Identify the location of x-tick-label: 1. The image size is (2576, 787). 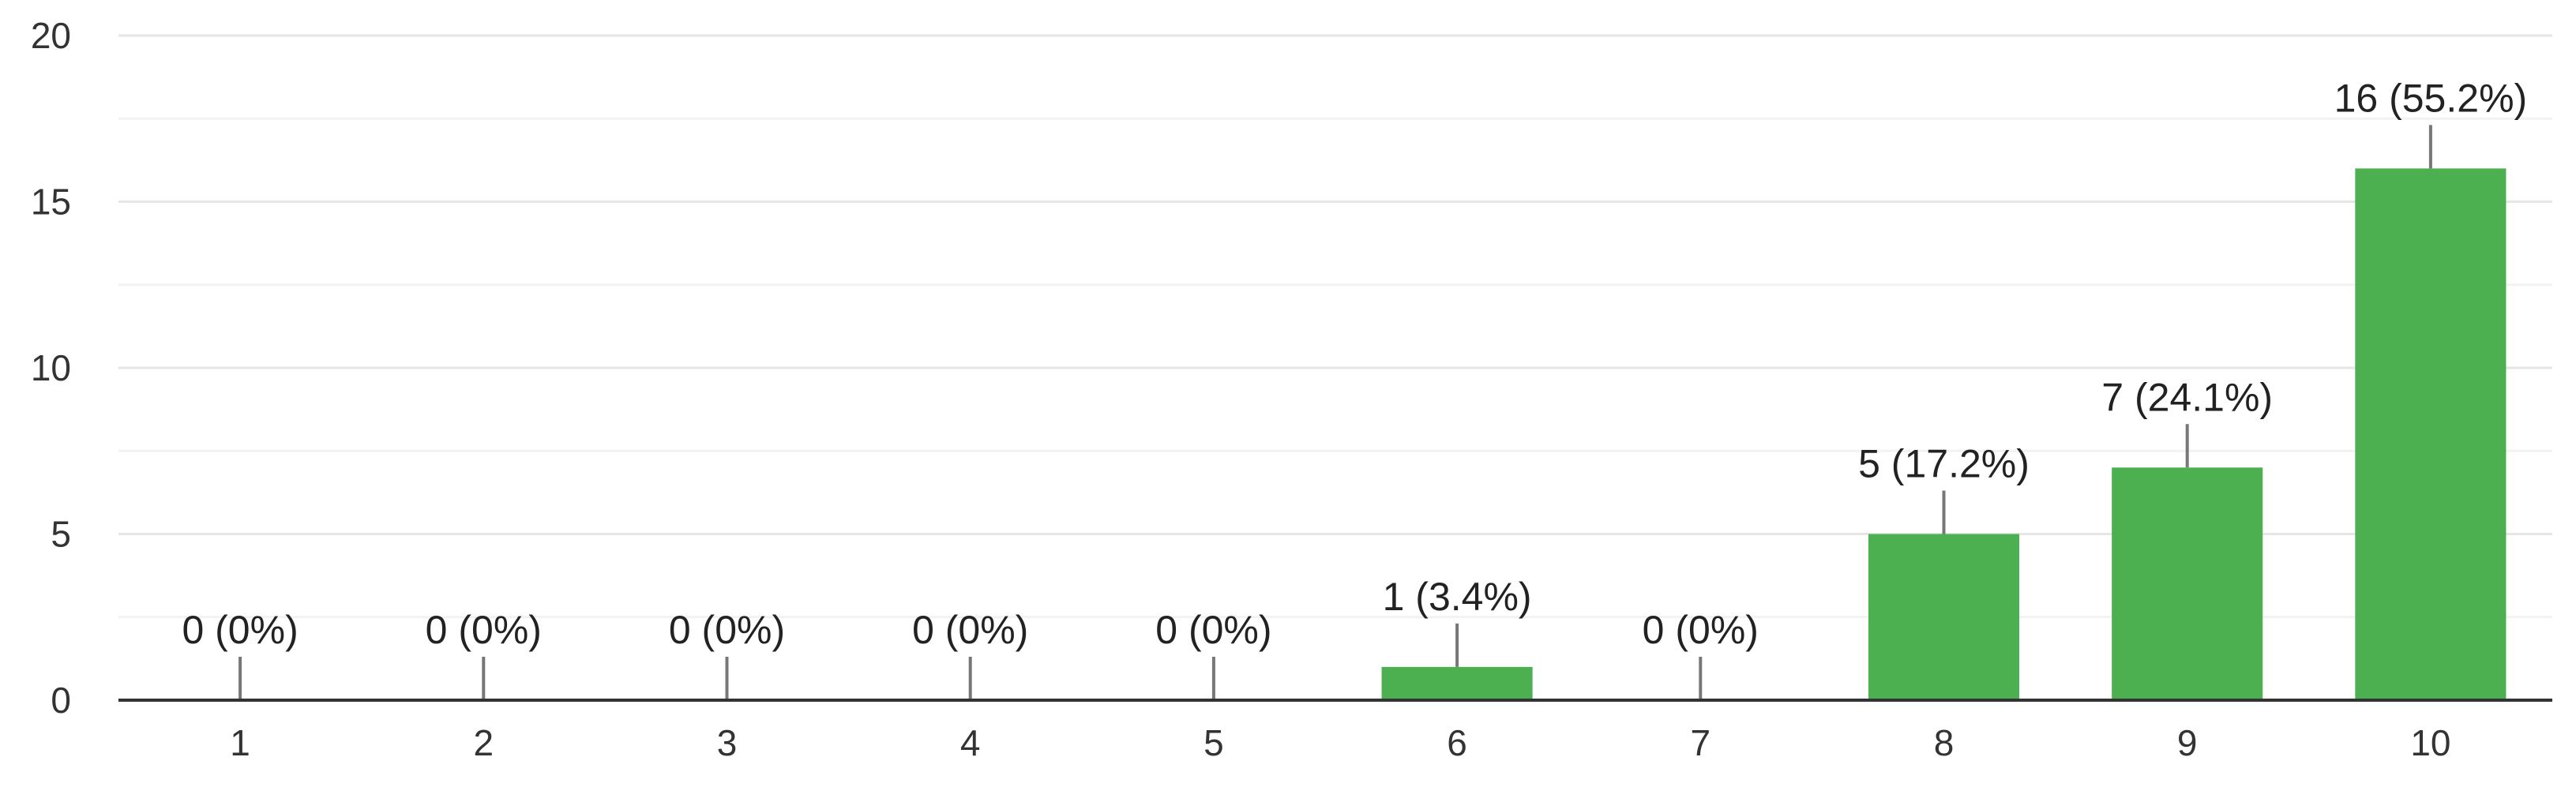
(240, 742).